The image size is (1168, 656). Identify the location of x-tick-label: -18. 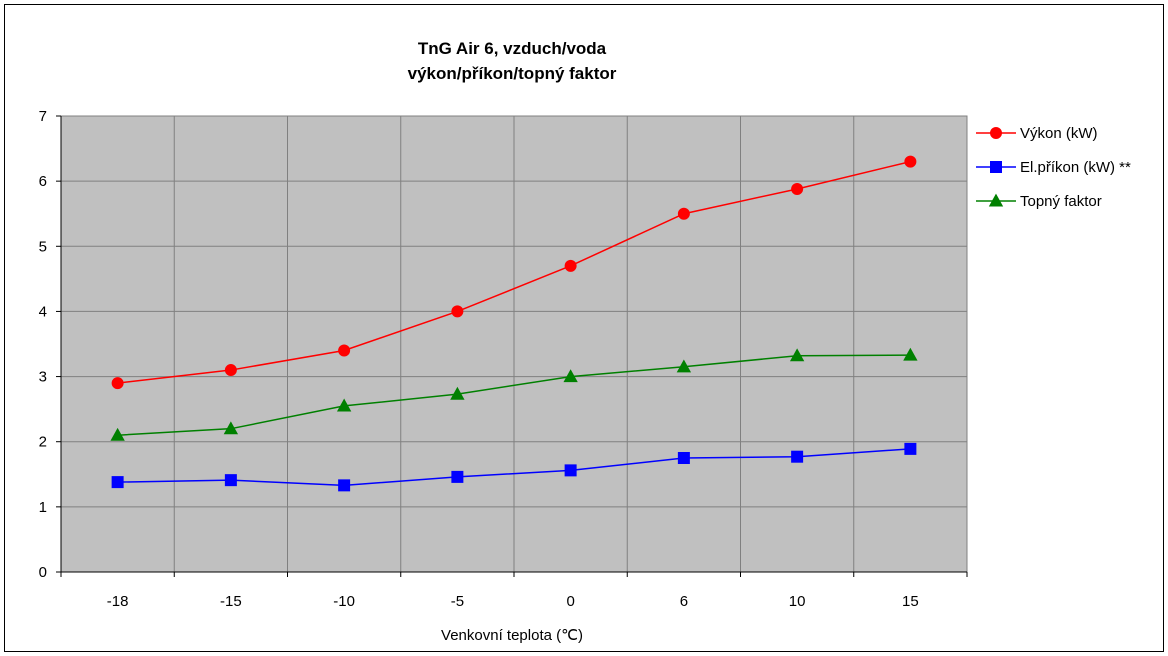
(118, 601).